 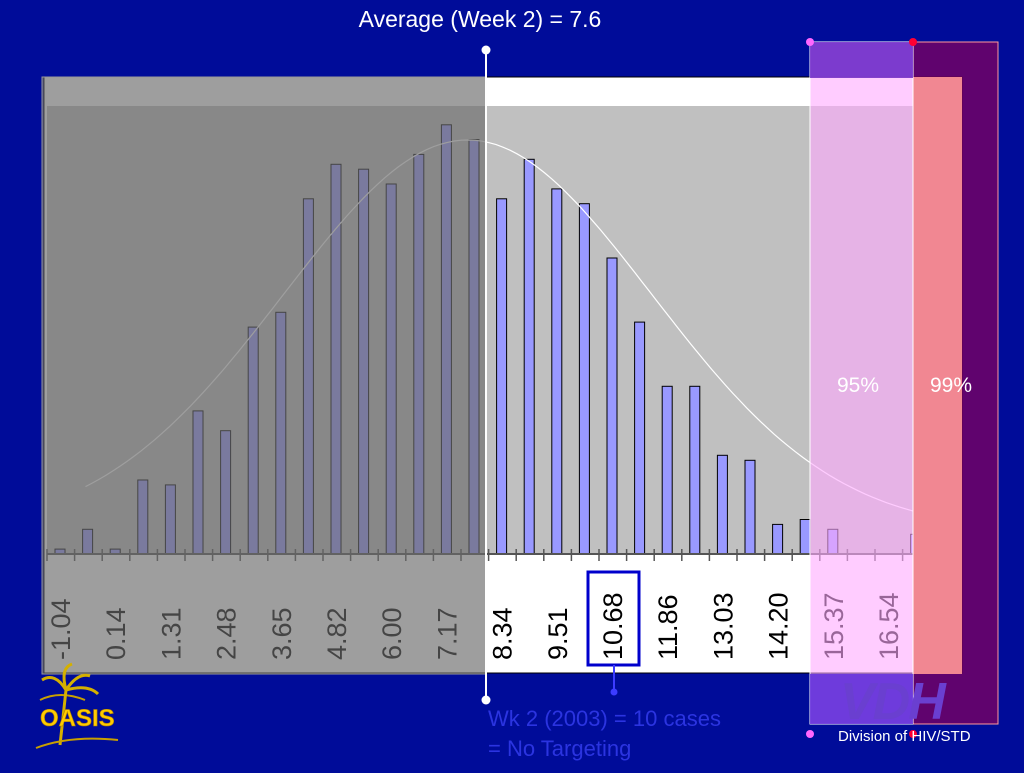 I want to click on annotation-line-2: = No Targeting, so click(x=560, y=748).